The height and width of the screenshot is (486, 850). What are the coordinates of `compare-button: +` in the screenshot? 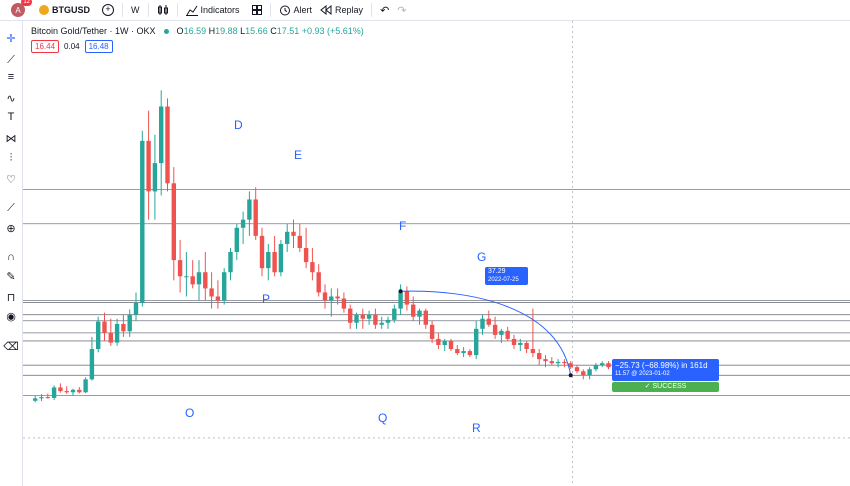 It's located at (108, 10).